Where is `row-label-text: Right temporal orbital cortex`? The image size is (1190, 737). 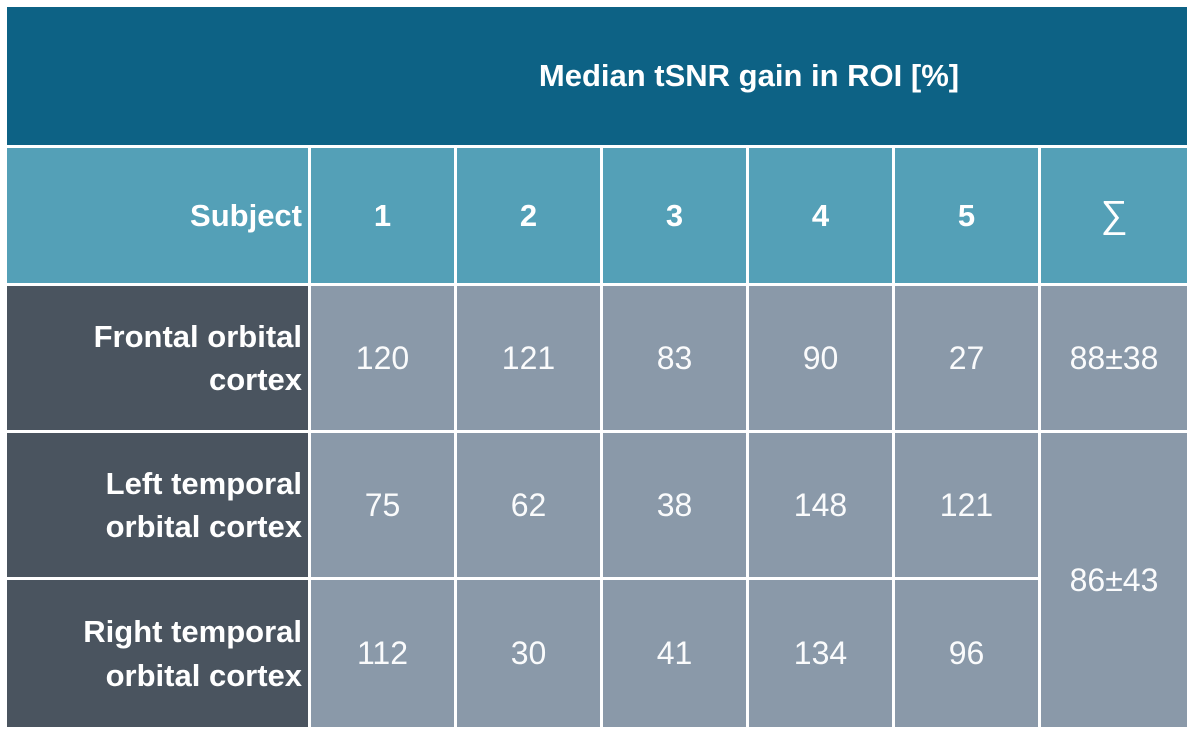 row-label-text: Right temporal orbital cortex is located at coordinates (192, 653).